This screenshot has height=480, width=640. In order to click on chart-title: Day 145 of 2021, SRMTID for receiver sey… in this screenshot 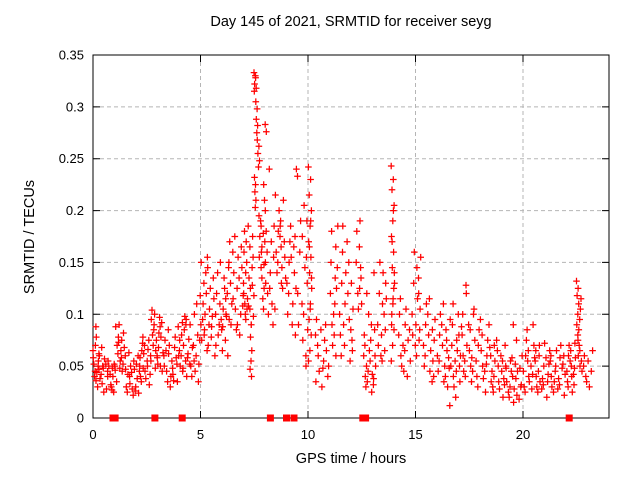, I will do `click(351, 22)`.